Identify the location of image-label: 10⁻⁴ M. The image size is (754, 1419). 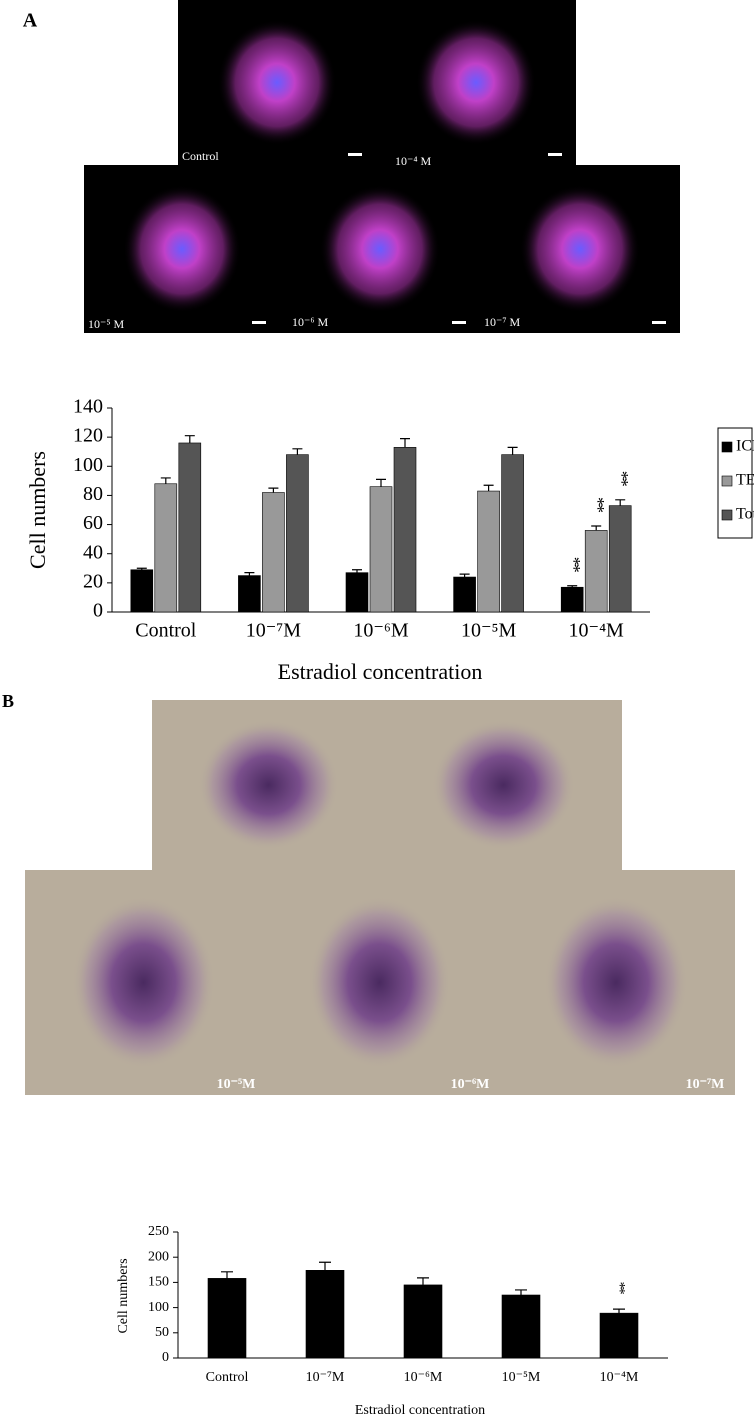
(413, 161).